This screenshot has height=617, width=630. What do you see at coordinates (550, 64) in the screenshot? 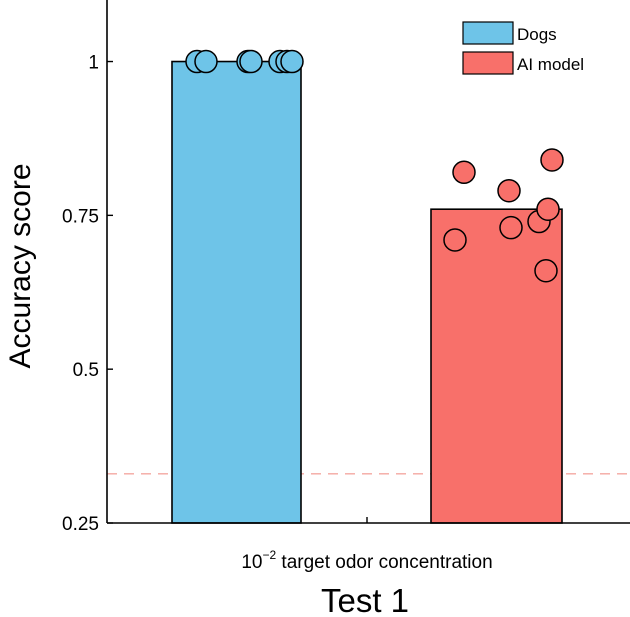
I see `legend-label-ai-model: AI model` at bounding box center [550, 64].